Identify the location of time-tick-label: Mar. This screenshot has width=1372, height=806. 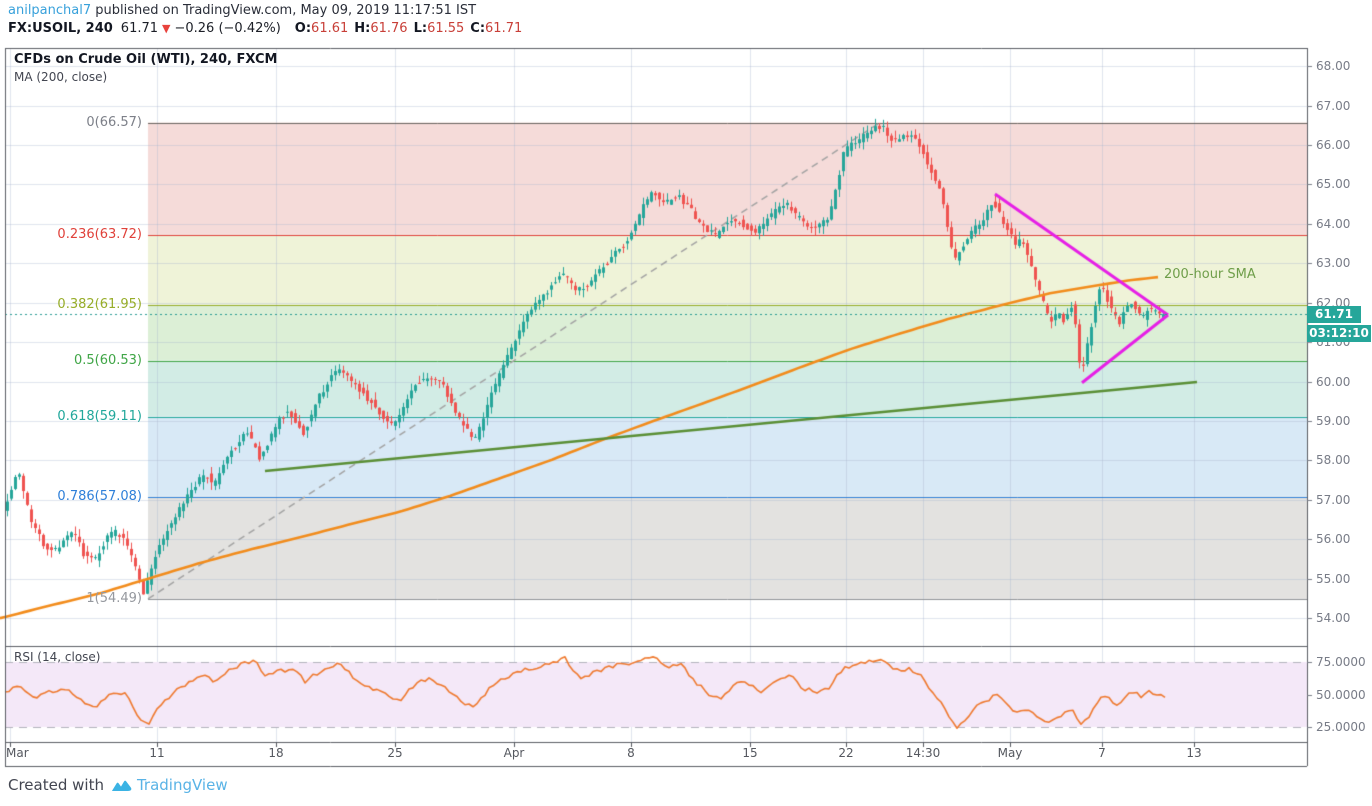
(17, 753).